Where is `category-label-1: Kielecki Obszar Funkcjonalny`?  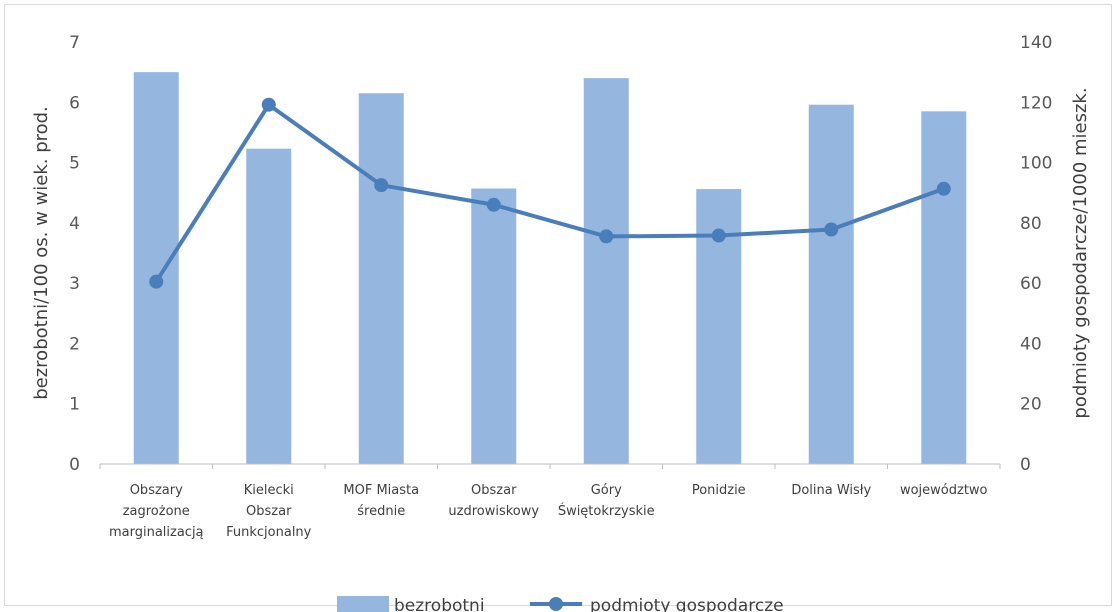 category-label-1: Kielecki Obszar Funkcjonalny is located at coordinates (269, 511).